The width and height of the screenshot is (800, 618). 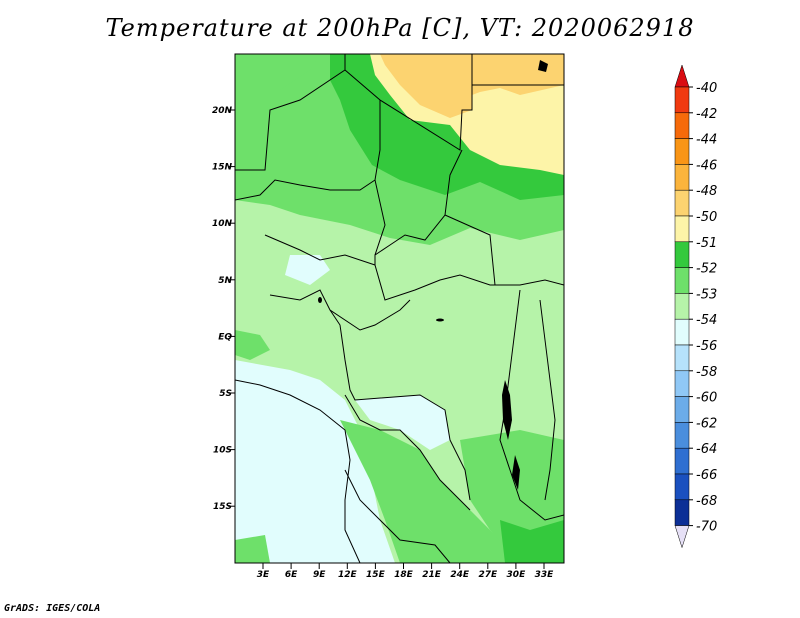 I want to click on colorbar-top-arrow, so click(x=682, y=76).